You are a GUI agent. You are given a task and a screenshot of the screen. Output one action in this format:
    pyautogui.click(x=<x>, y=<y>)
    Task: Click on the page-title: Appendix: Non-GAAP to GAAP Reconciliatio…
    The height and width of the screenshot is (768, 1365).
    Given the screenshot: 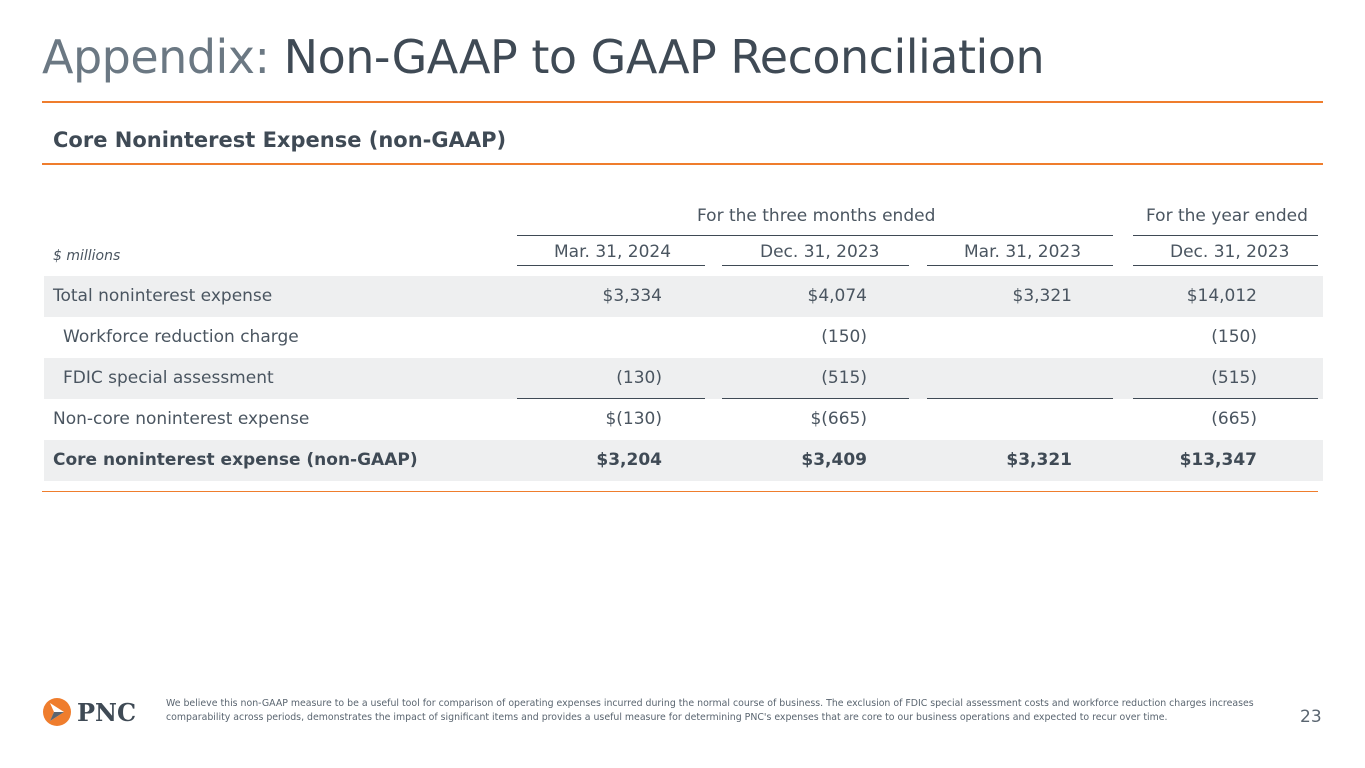 What is the action you would take?
    pyautogui.click(x=543, y=57)
    